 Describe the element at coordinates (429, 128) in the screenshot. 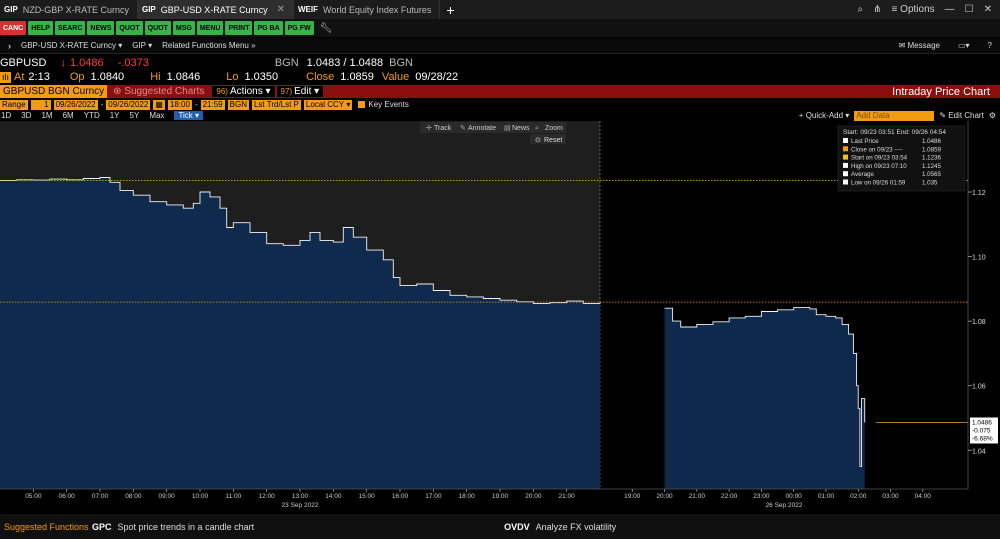

I see `track-icon: ✛` at that location.